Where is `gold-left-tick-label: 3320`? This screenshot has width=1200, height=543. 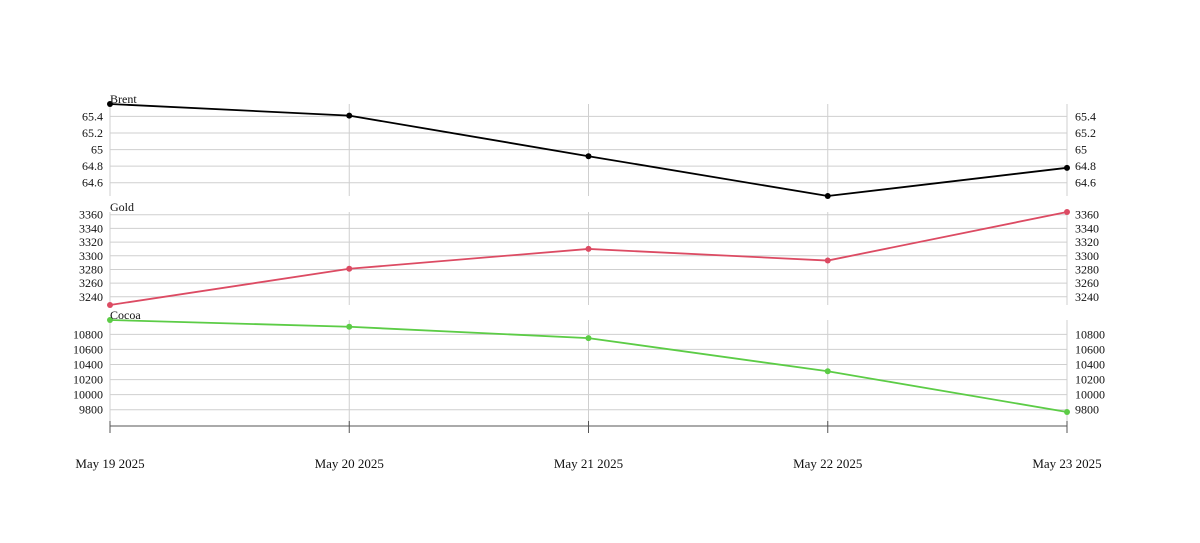
gold-left-tick-label: 3320 is located at coordinates (91, 242).